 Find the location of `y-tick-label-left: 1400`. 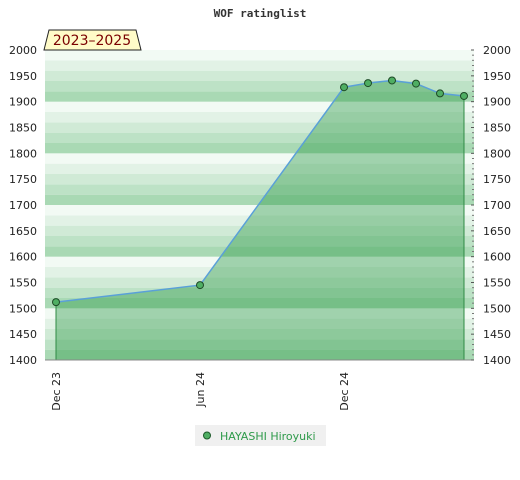

y-tick-label-left: 1400 is located at coordinates (23, 360).